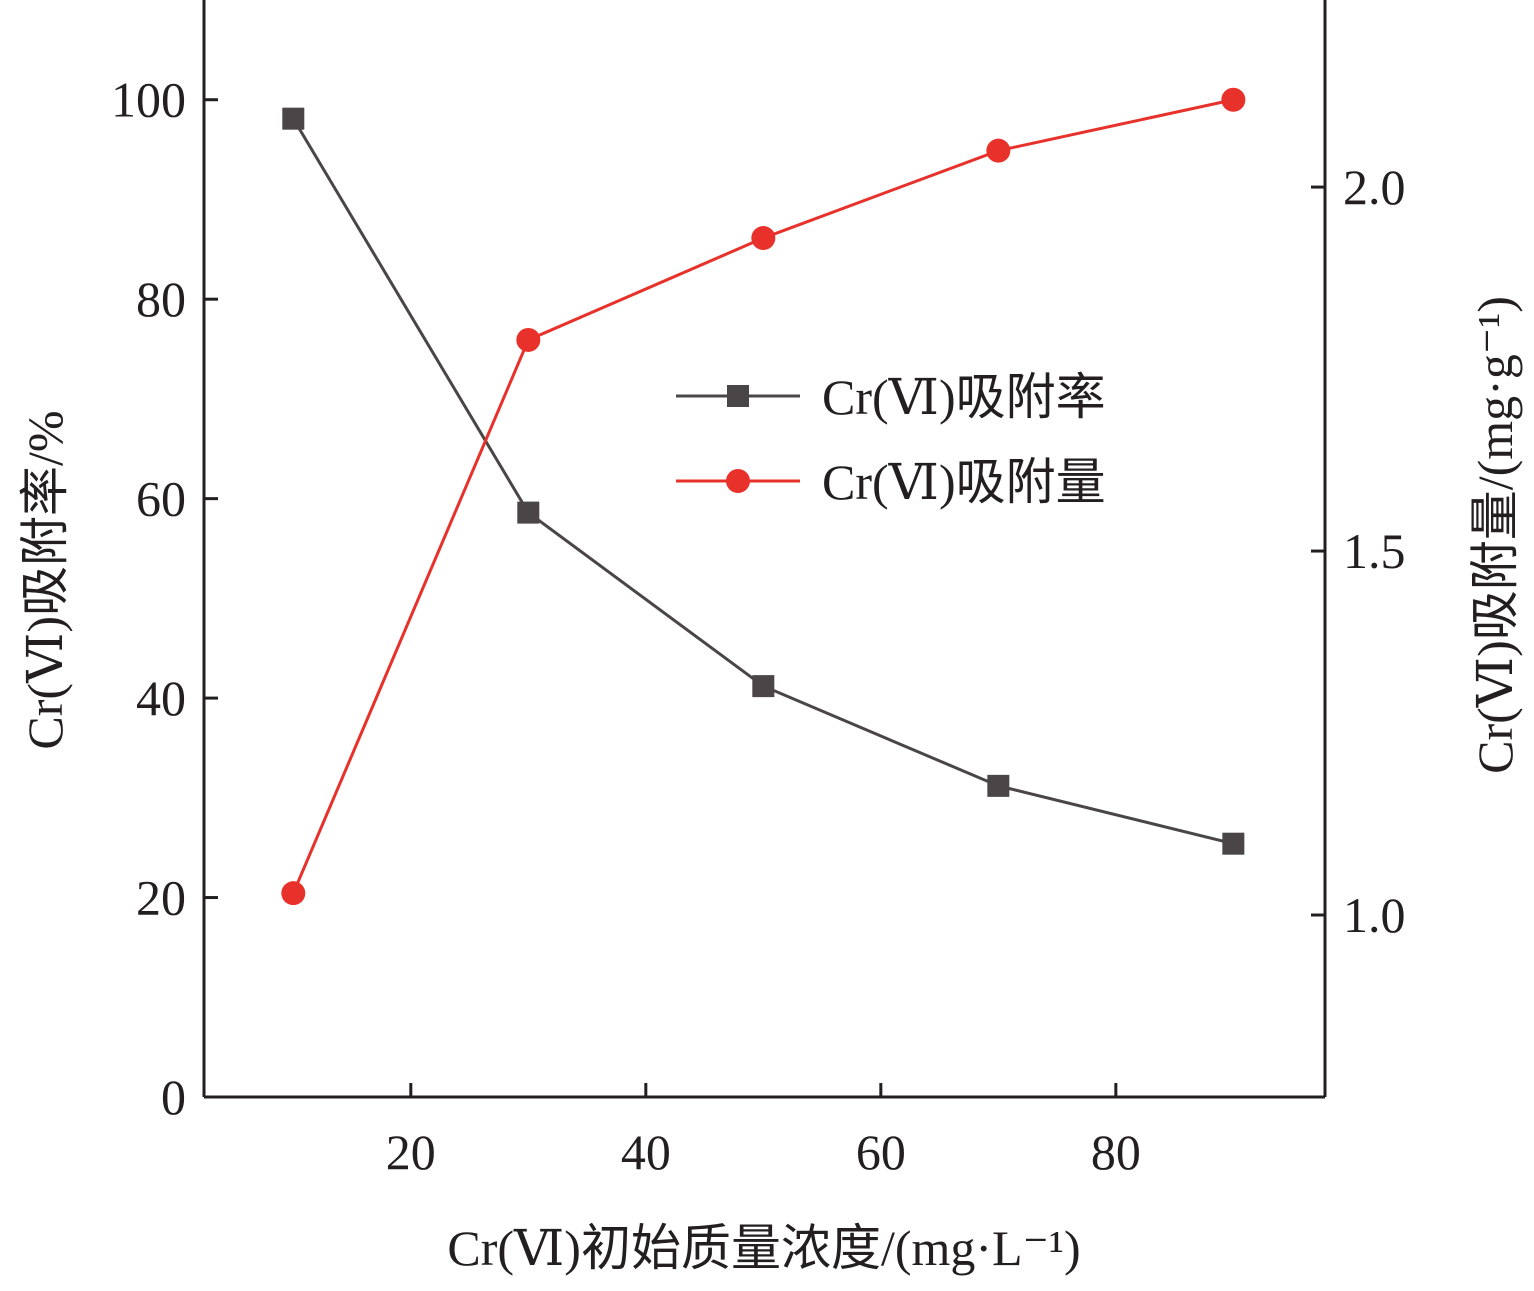 This screenshot has width=1534, height=1291. Describe the element at coordinates (161, 299) in the screenshot. I see `y-left-tick-label: 80` at that location.